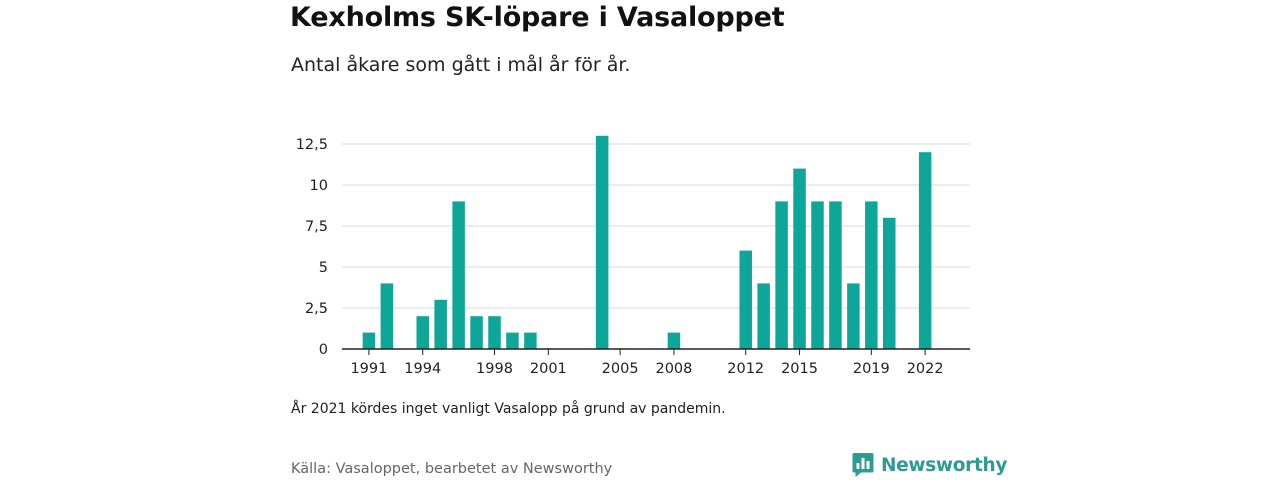 Image resolution: width=1280 pixels, height=480 pixels. I want to click on x-tick-label: 2019, so click(871, 369).